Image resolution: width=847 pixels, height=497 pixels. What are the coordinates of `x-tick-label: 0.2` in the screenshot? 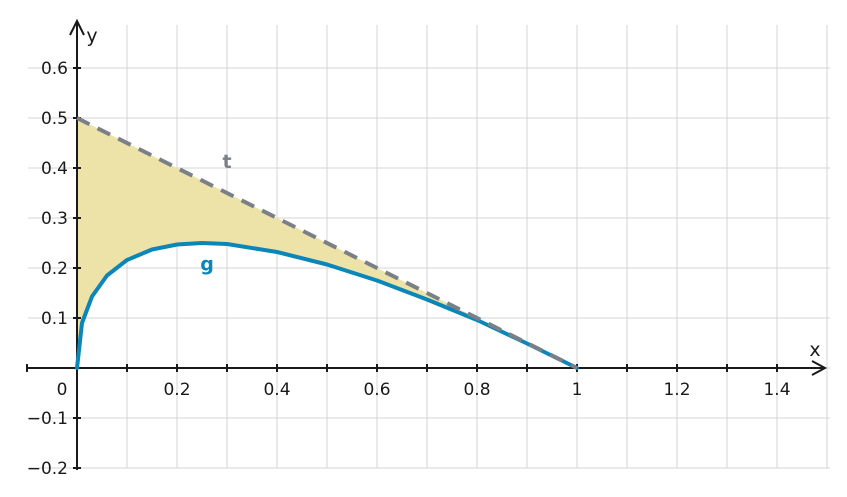 It's located at (176, 390).